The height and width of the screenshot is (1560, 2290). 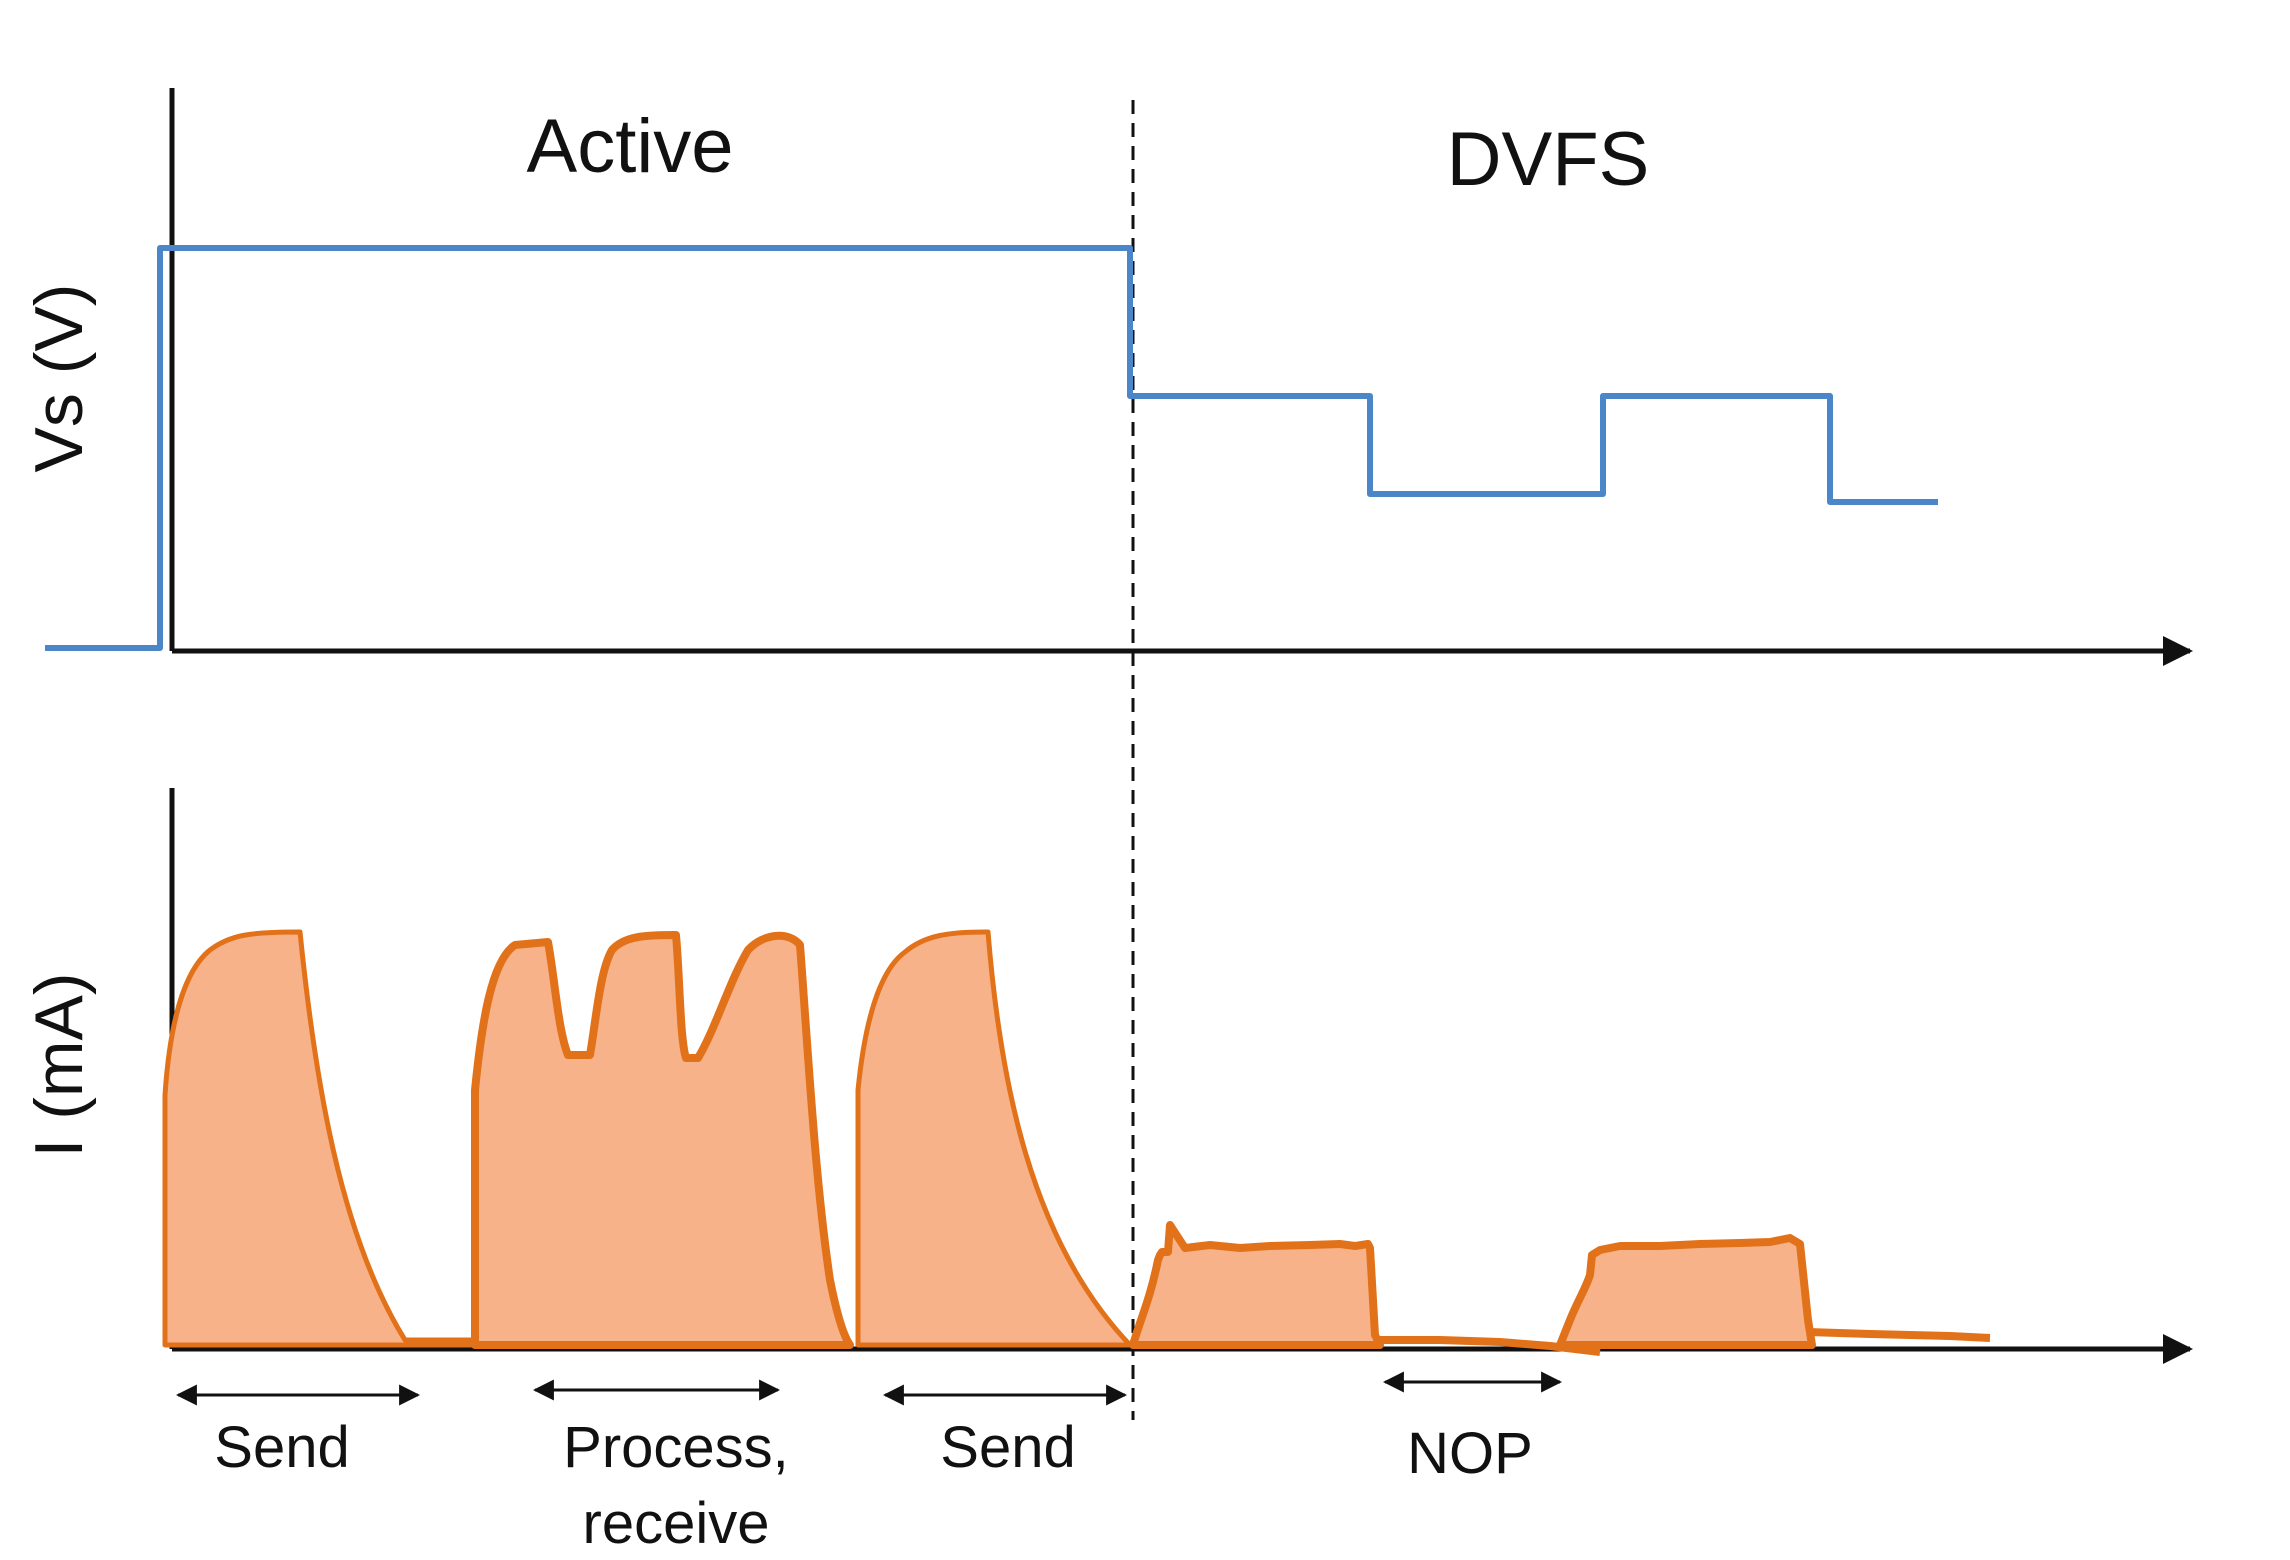 What do you see at coordinates (1007, 1447) in the screenshot?
I see `send-2-label: Send` at bounding box center [1007, 1447].